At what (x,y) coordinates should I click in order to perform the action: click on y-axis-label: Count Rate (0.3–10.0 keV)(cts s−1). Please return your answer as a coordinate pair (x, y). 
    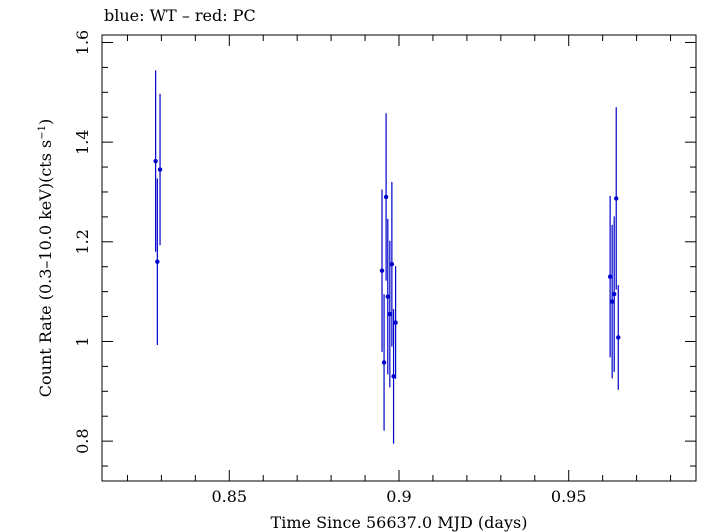
    Looking at the image, I should click on (45, 258).